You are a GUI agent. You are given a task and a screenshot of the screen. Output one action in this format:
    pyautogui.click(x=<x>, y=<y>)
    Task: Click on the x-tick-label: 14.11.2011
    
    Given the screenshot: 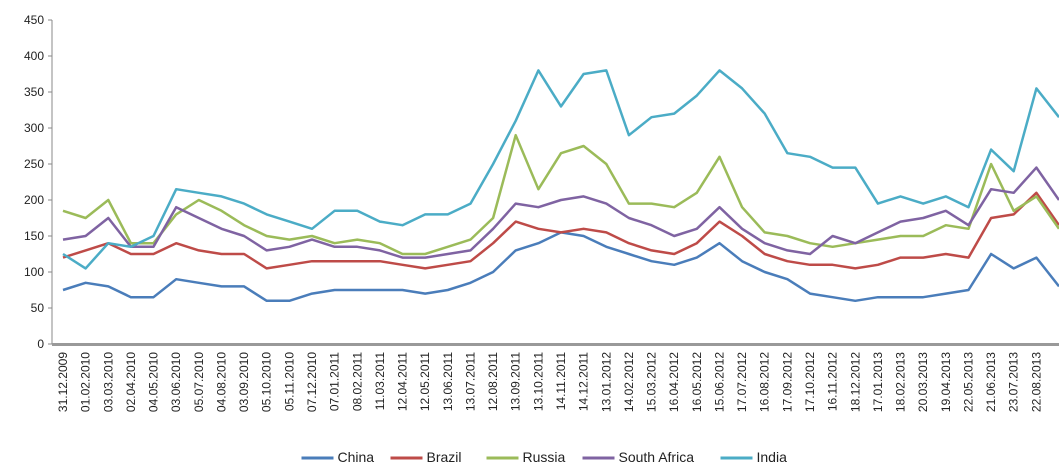 What is the action you would take?
    pyautogui.click(x=561, y=381)
    